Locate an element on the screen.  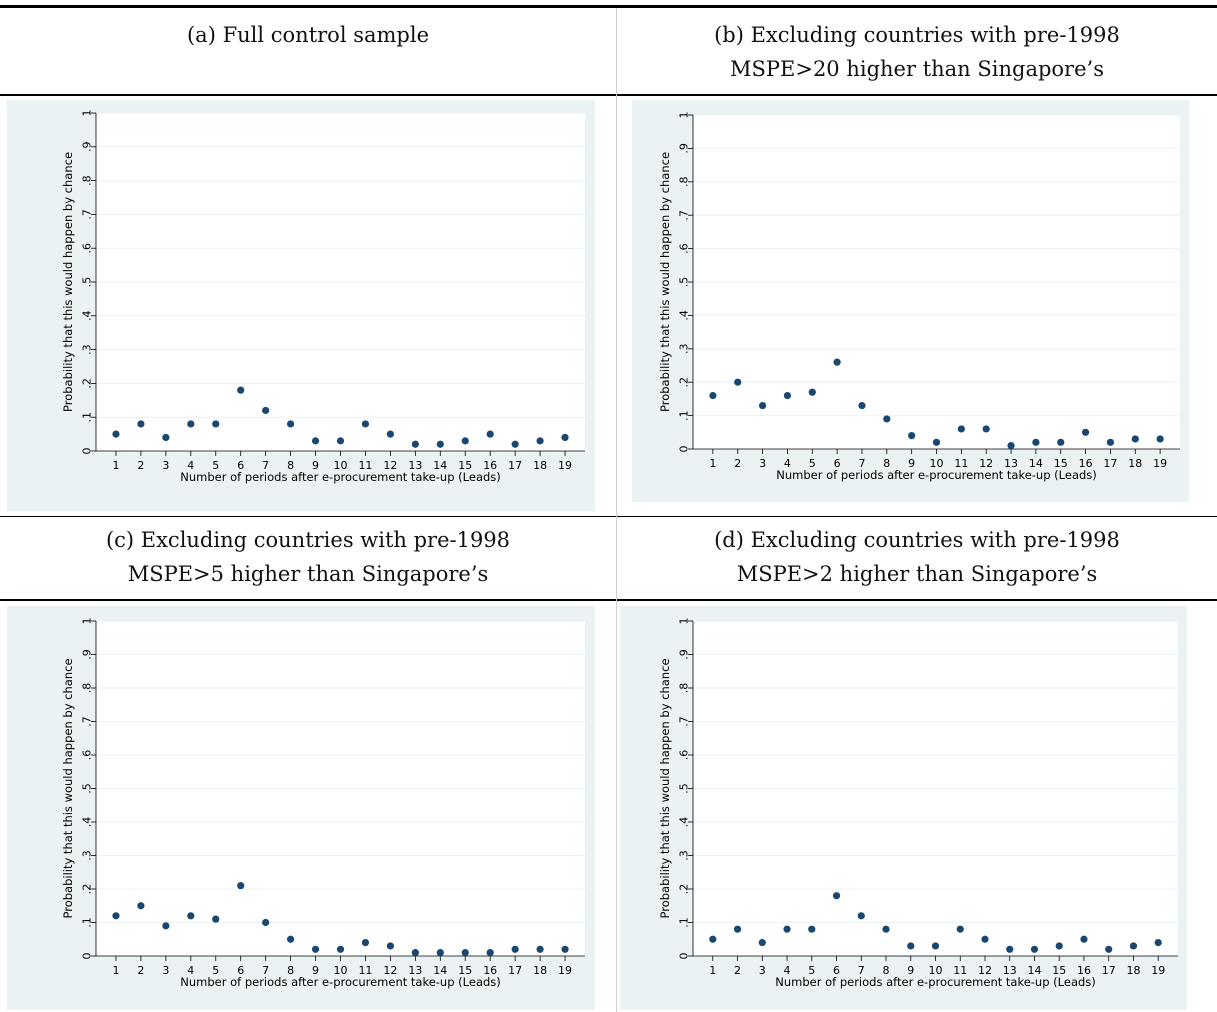
header-rule-row1 is located at coordinates (608, 95).